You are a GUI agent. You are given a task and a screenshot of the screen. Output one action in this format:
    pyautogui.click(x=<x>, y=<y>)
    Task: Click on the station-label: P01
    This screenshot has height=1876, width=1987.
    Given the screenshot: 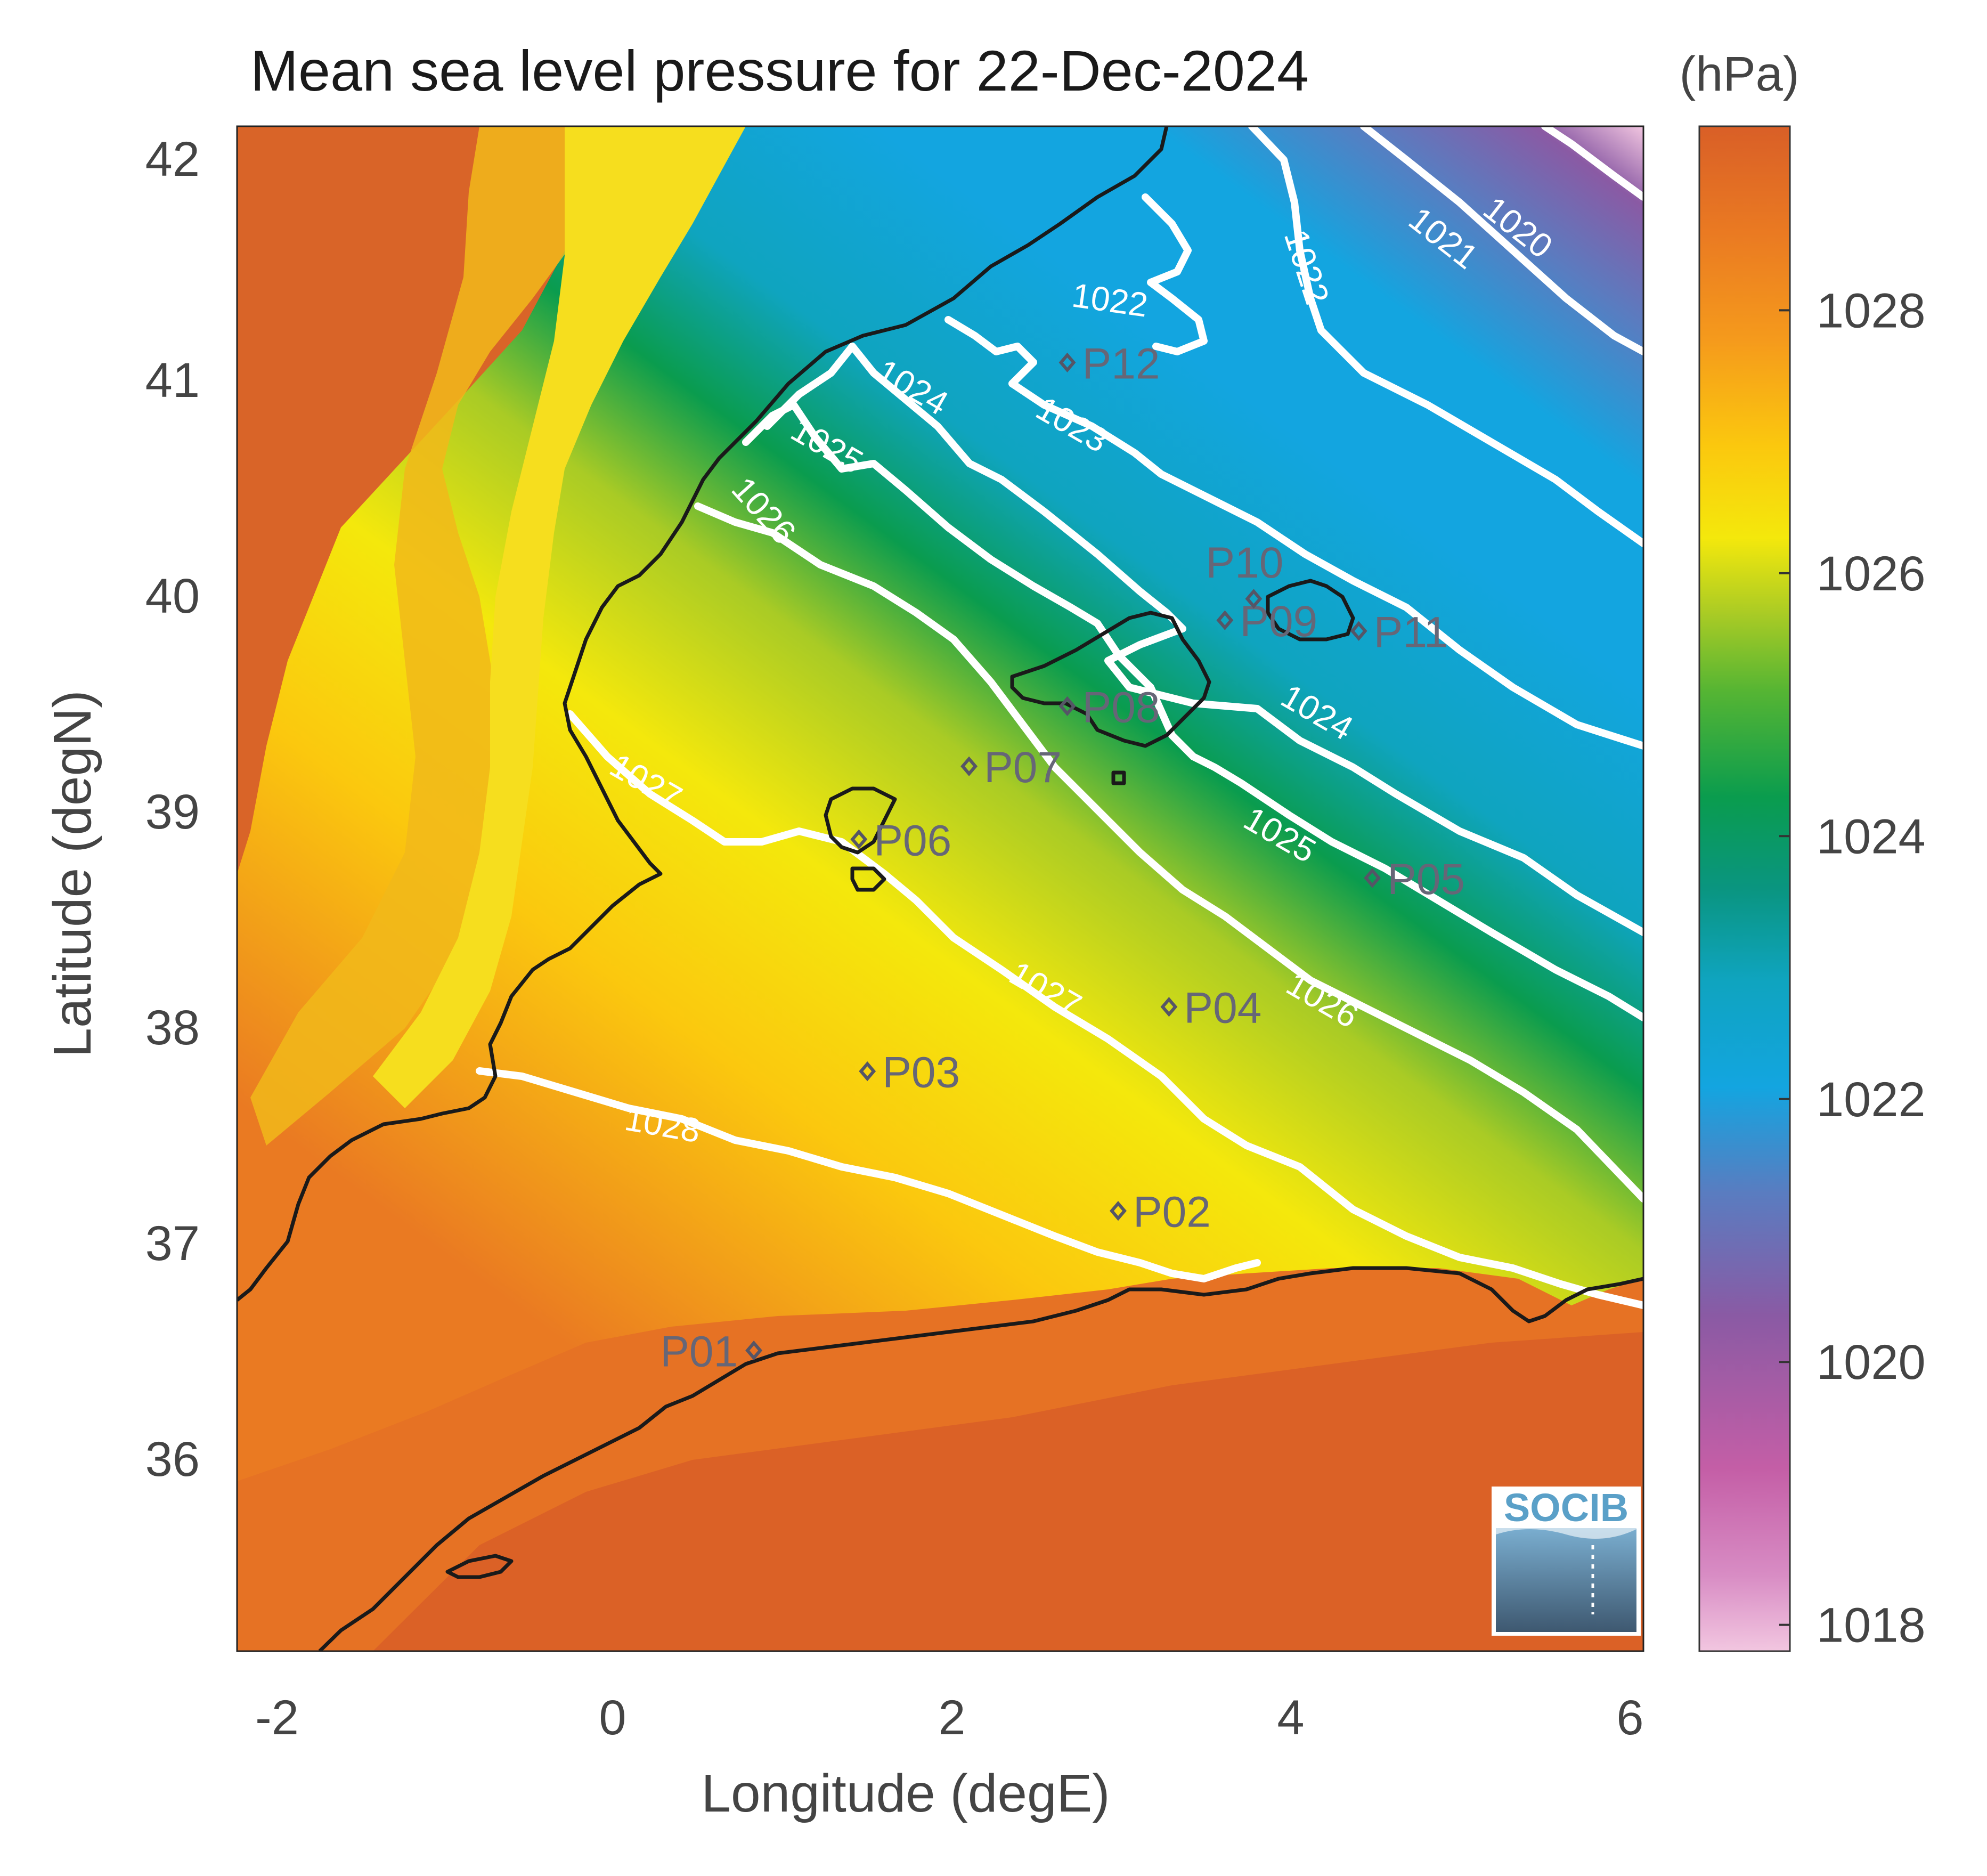 What is the action you would take?
    pyautogui.click(x=699, y=1352)
    